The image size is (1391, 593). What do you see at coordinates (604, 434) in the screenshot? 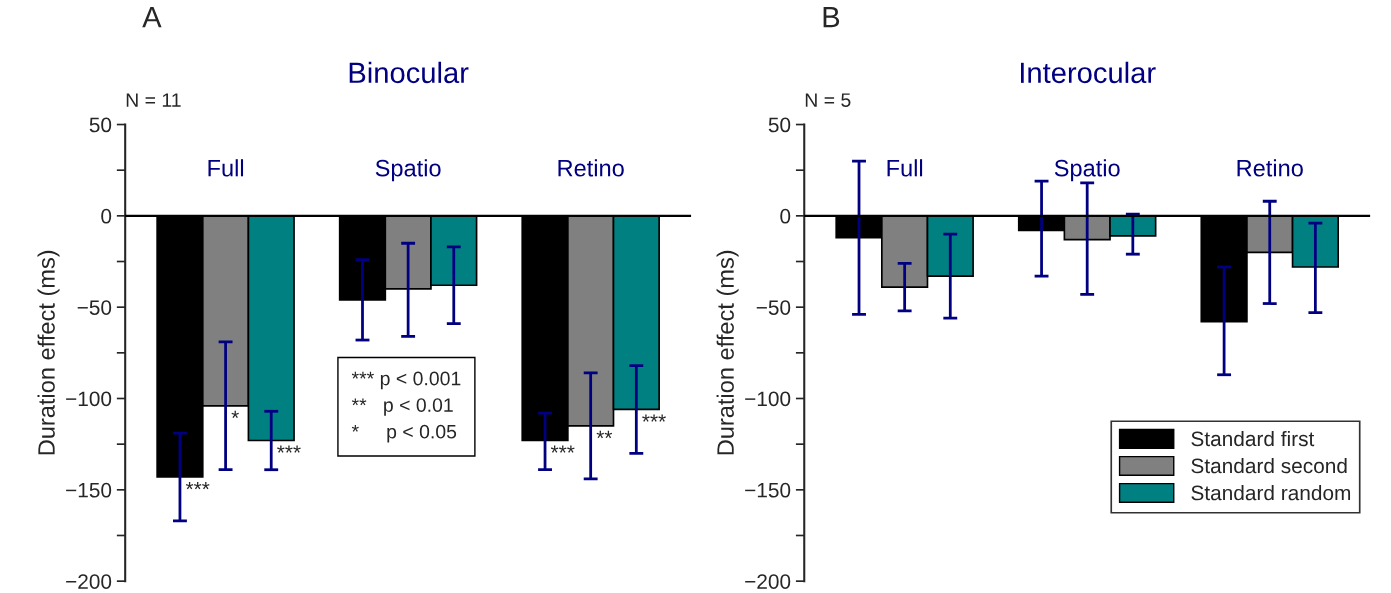
I see `data-label: **` at bounding box center [604, 434].